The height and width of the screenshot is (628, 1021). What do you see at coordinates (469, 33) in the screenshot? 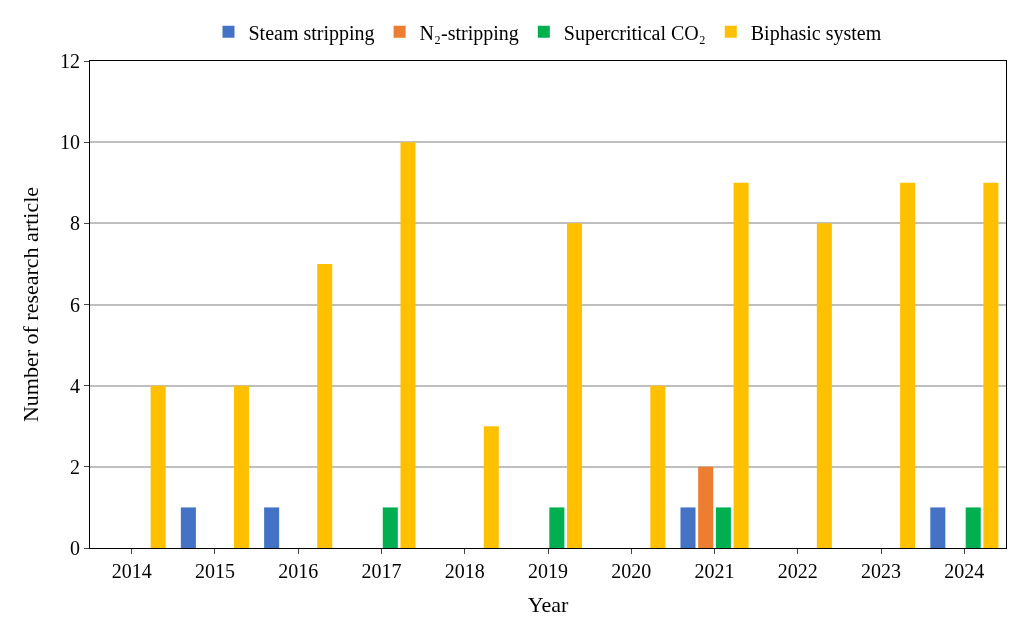
I see `legend-label: N₂-stripping` at bounding box center [469, 33].